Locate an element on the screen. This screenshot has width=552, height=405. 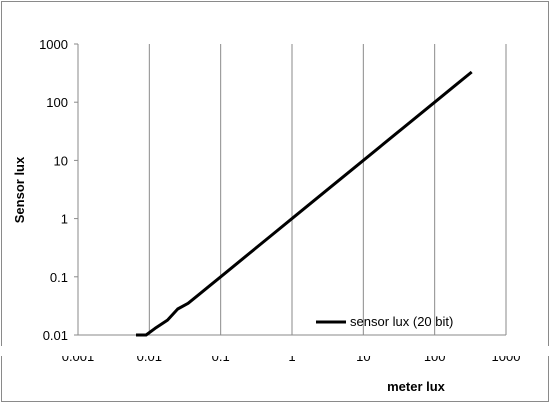
y-axis-title: Sensor lux is located at coordinates (19, 189).